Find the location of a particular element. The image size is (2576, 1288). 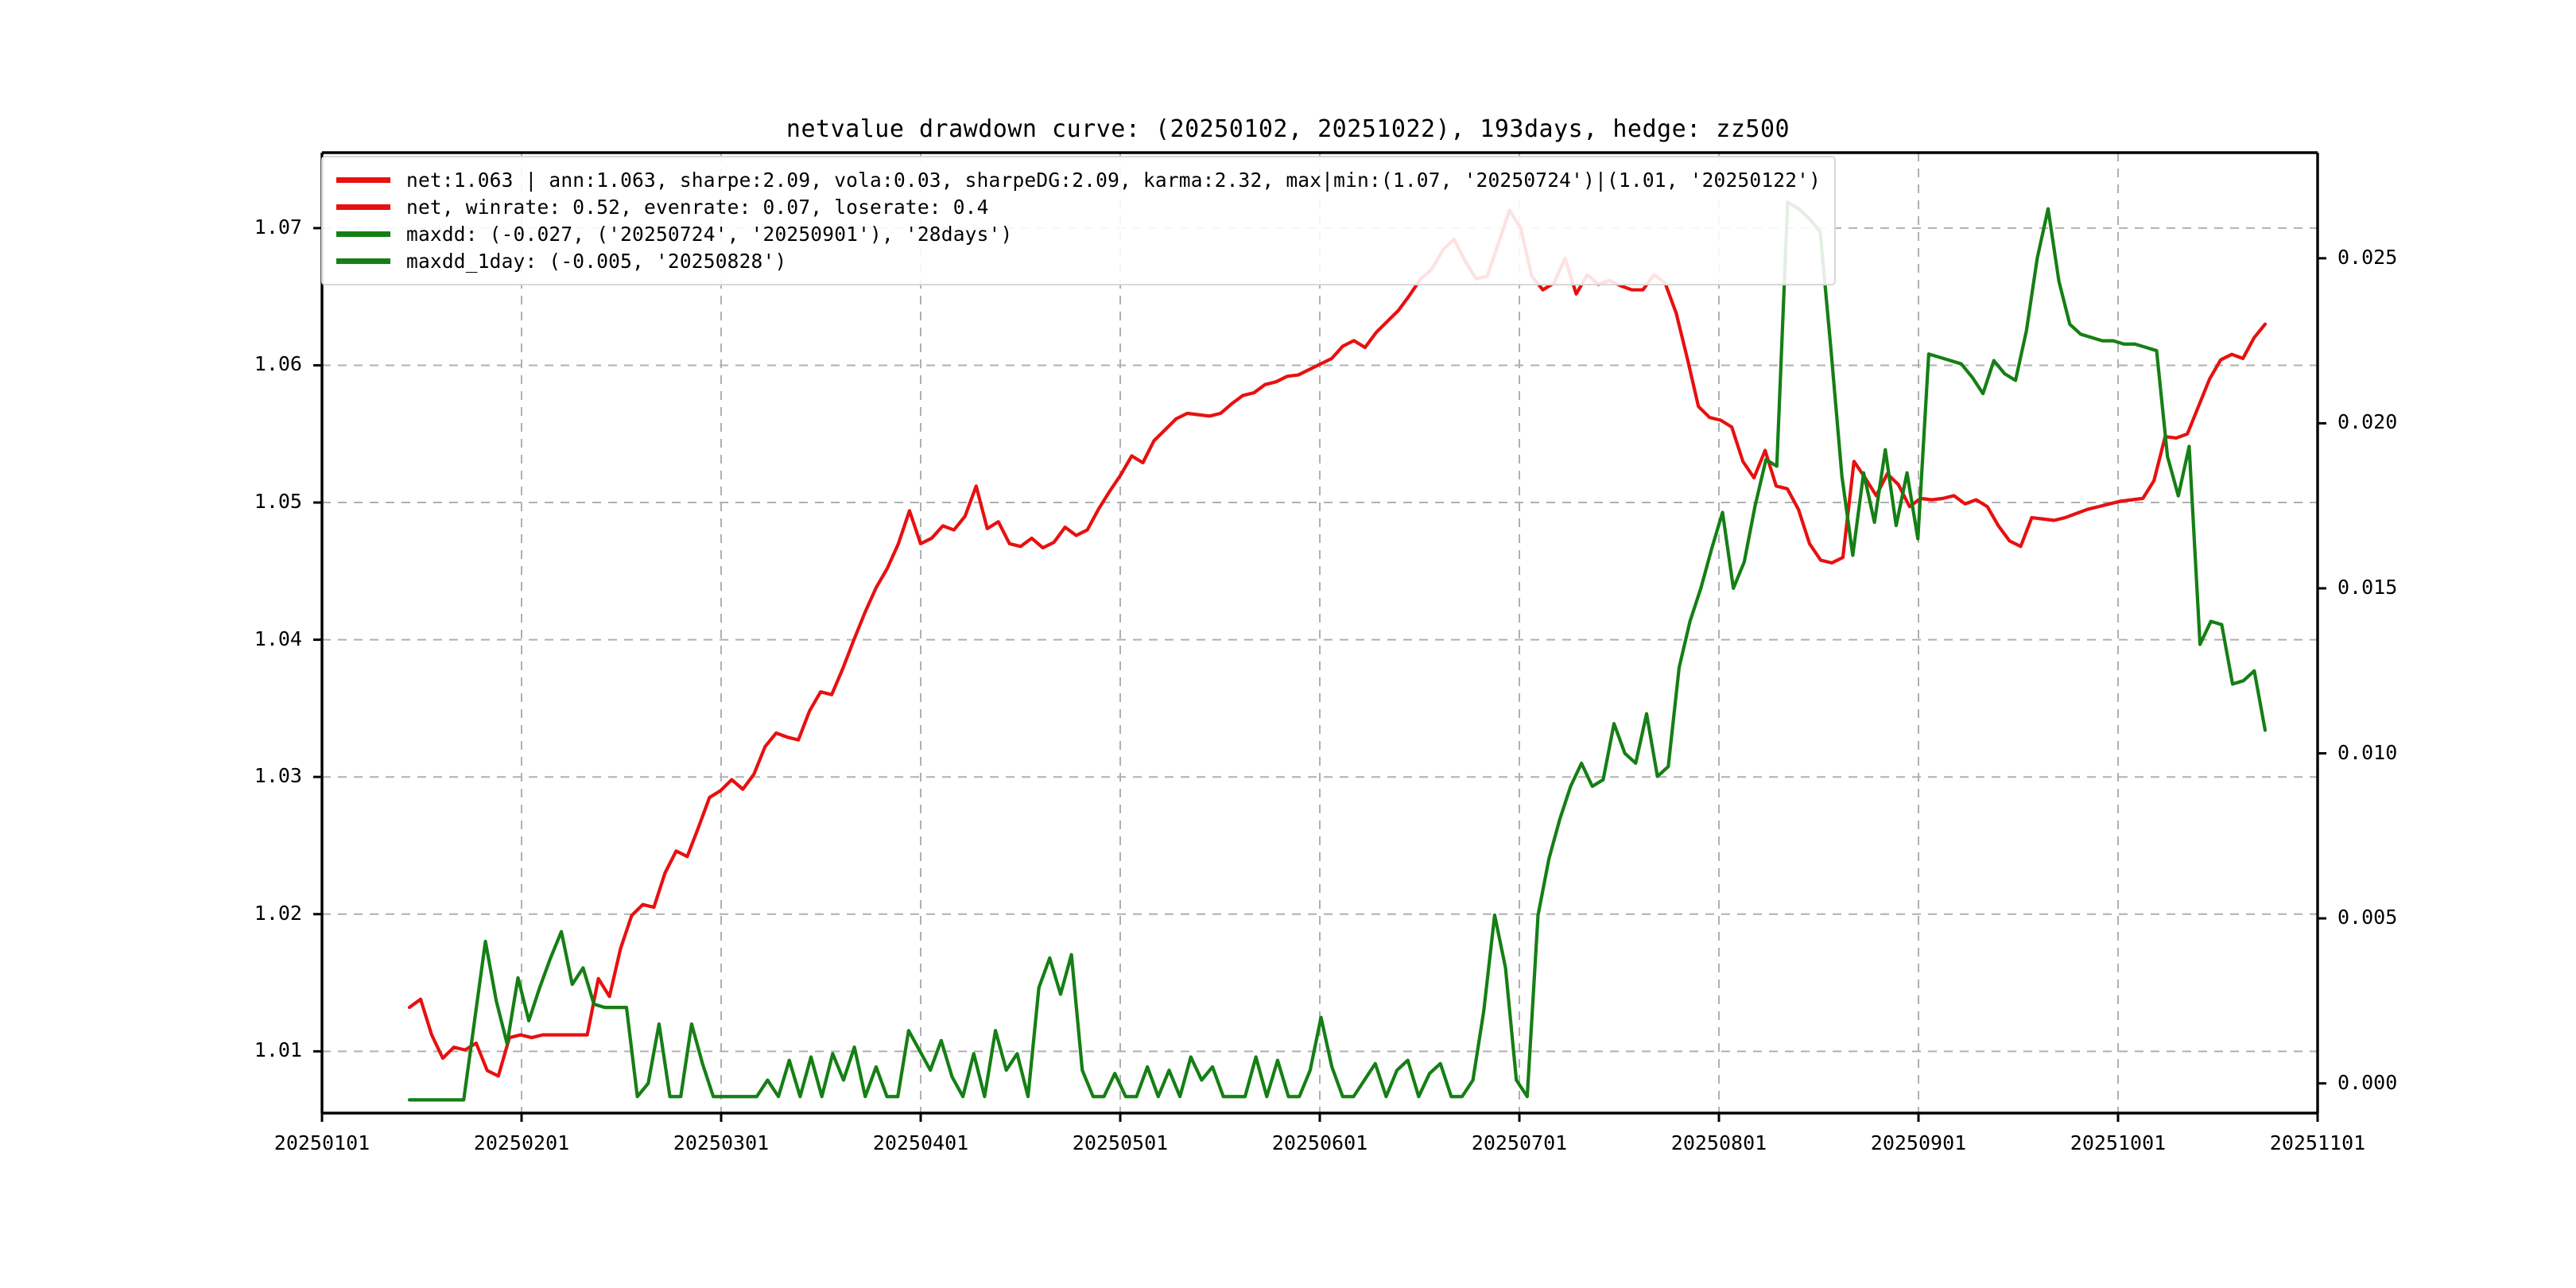

x-axis-tick-label: 20250101 is located at coordinates (322, 1142).